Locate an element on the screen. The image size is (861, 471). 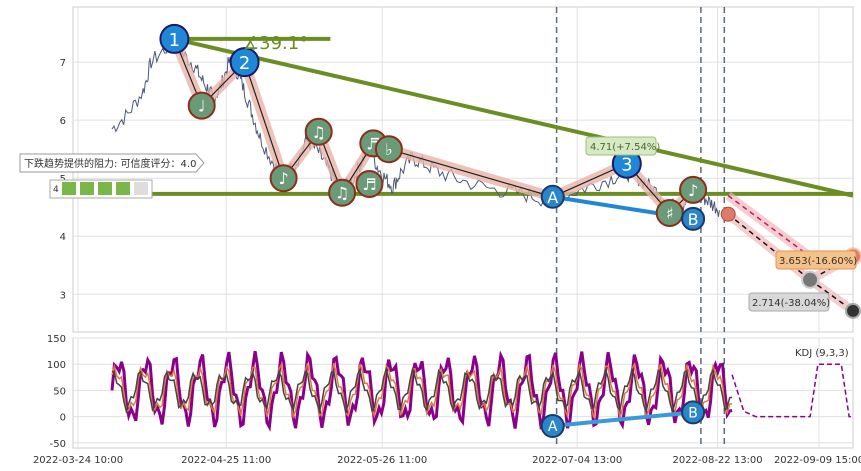
kdj-ab-label: B is located at coordinates (693, 413).